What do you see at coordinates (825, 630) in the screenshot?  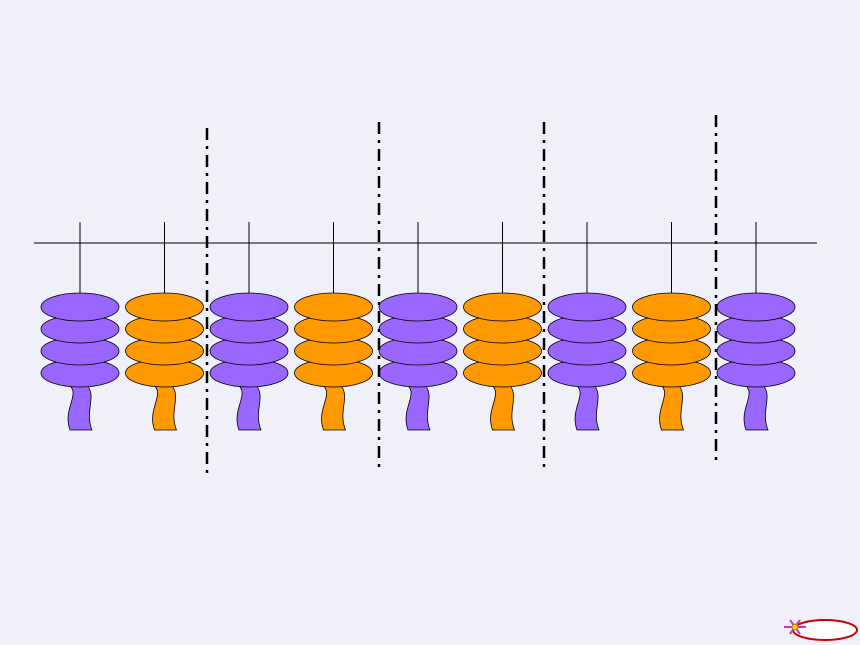 I see `nav-ring` at bounding box center [825, 630].